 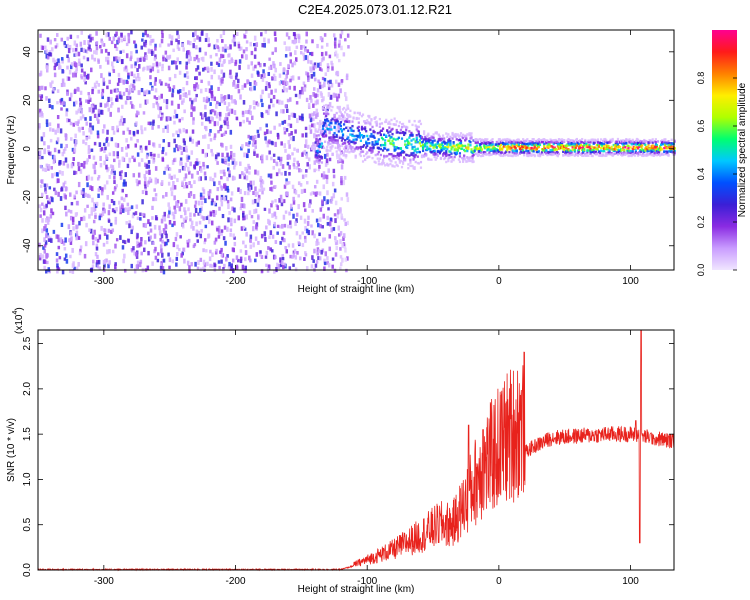 I want to click on snr-y-scale-factor: (x104), so click(x=18, y=320).